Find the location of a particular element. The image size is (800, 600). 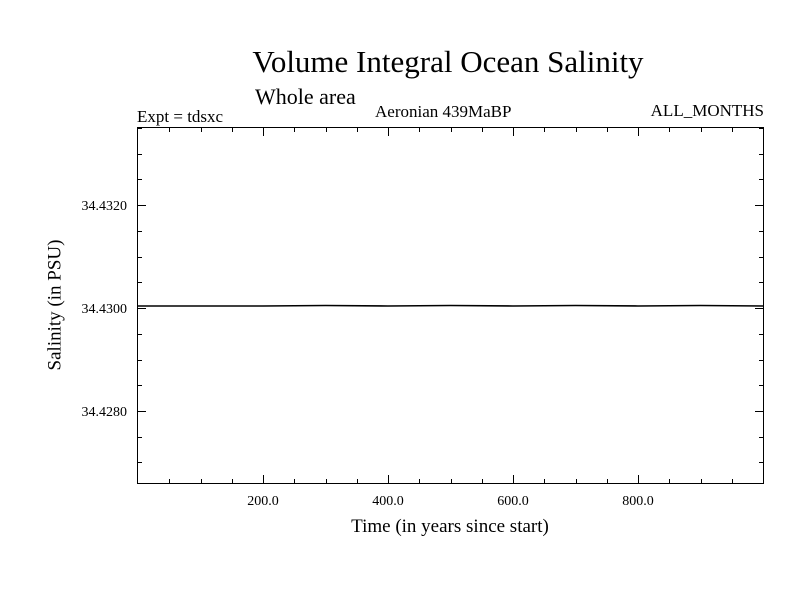

series-line is located at coordinates (451, 305).